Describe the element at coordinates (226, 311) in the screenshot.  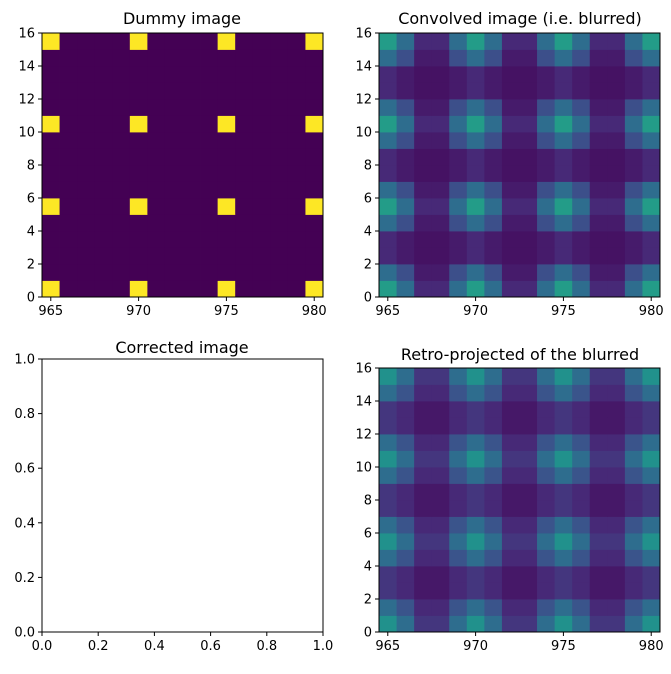
I see `x-tick-label: 975` at that location.